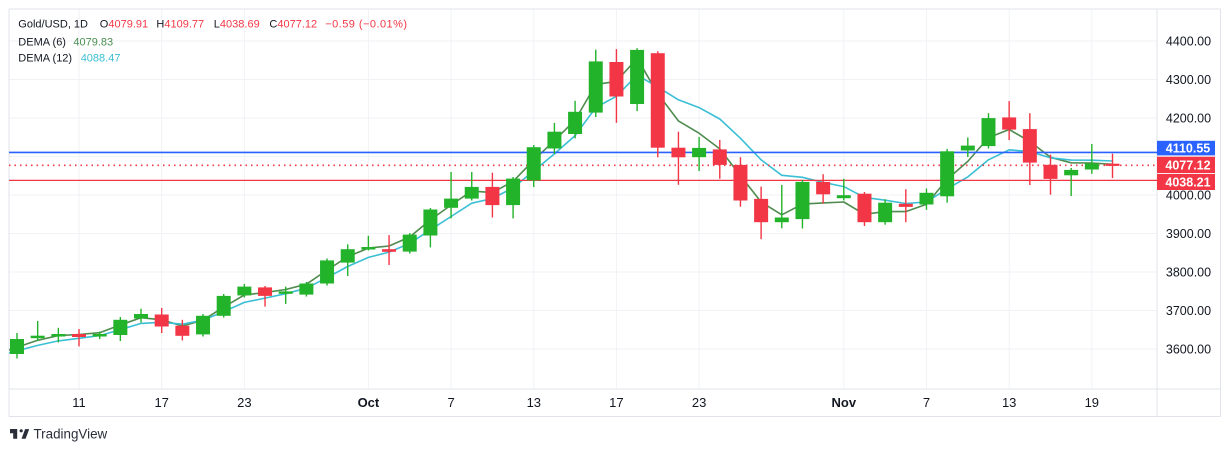 Image resolution: width=1231 pixels, height=452 pixels. What do you see at coordinates (1188, 272) in the screenshot?
I see `svg-text: 3800.00` at bounding box center [1188, 272].